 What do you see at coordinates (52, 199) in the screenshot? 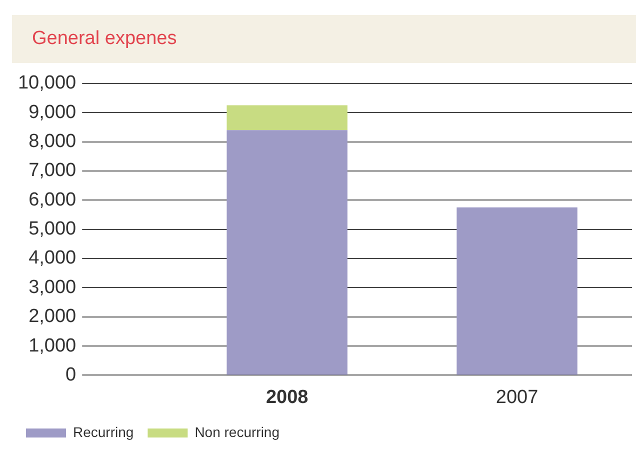
I see `y-tick-label: 6,000` at bounding box center [52, 199].